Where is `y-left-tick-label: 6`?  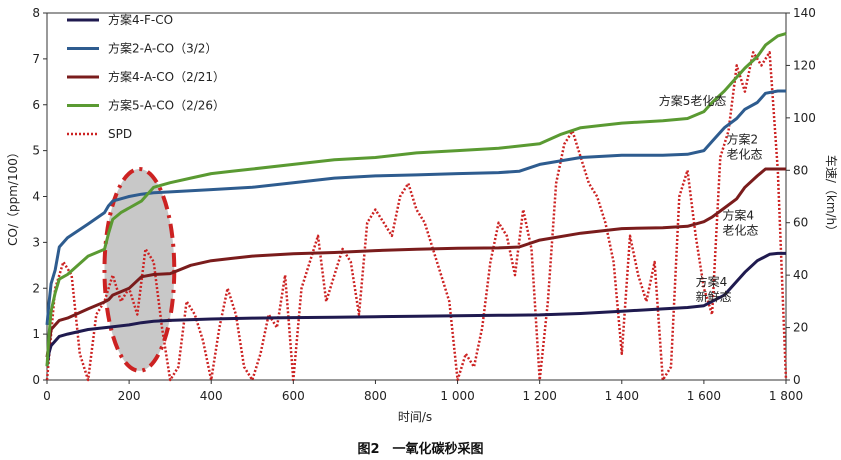
y-left-tick-label: 6 is located at coordinates (36, 105).